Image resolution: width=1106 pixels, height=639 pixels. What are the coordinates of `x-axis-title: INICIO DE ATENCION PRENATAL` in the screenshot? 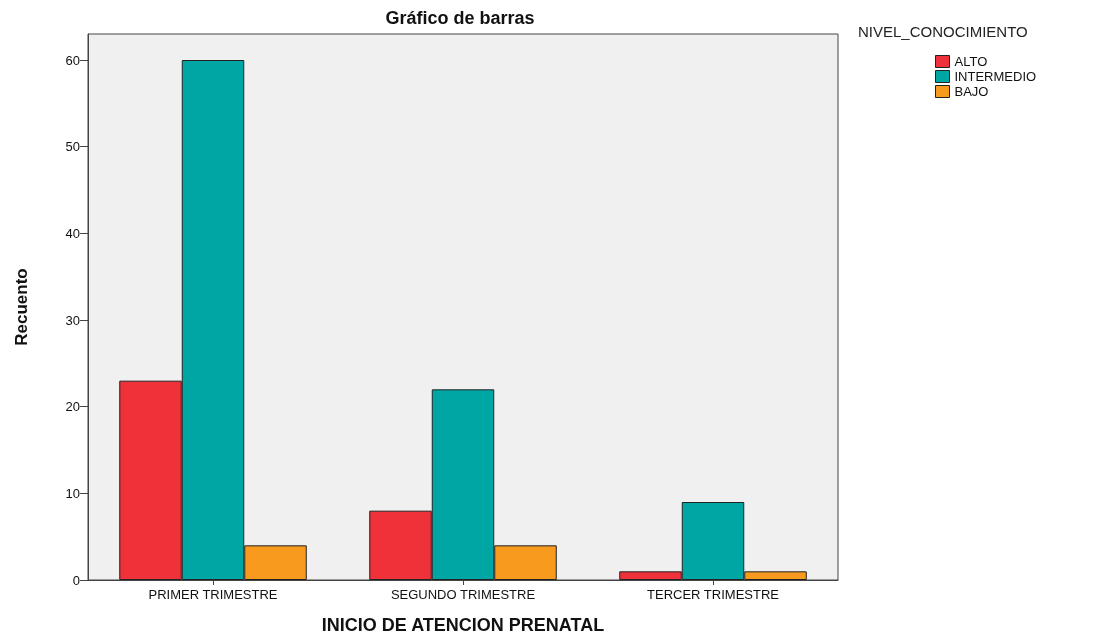 It's located at (463, 625).